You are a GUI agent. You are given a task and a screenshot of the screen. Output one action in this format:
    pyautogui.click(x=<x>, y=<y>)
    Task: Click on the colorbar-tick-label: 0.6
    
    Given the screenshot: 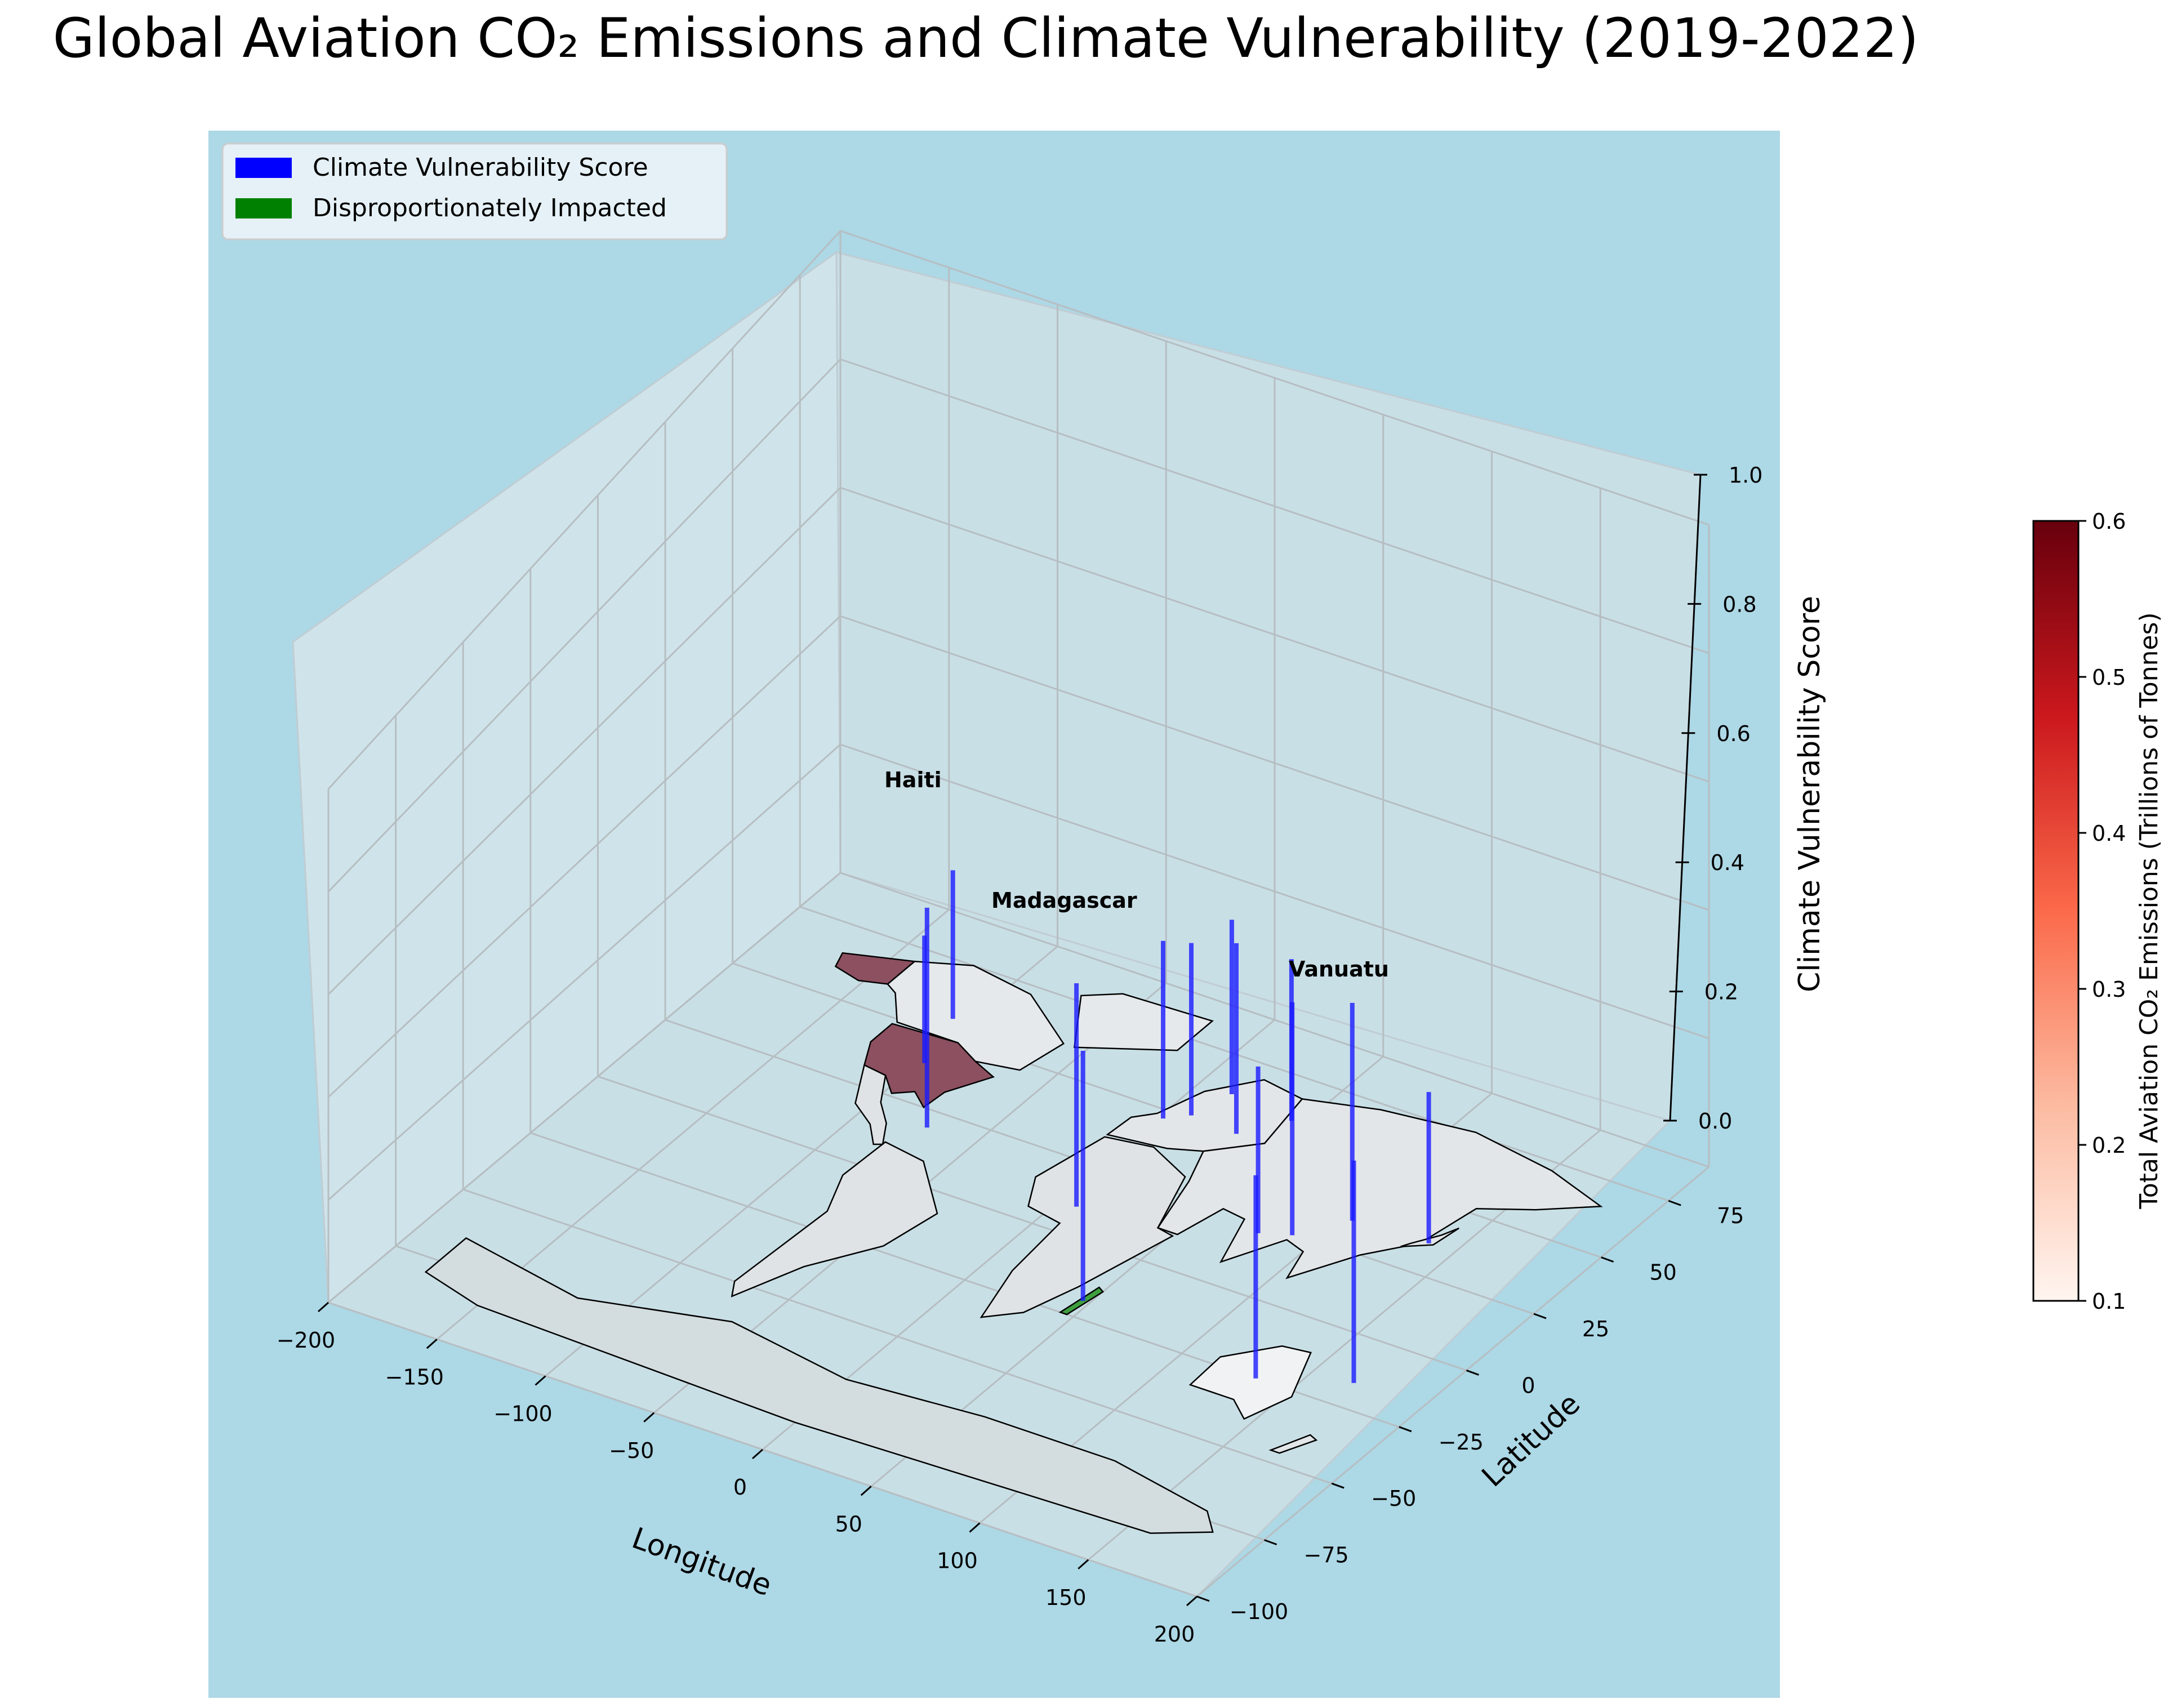 What is the action you would take?
    pyautogui.click(x=2109, y=521)
    